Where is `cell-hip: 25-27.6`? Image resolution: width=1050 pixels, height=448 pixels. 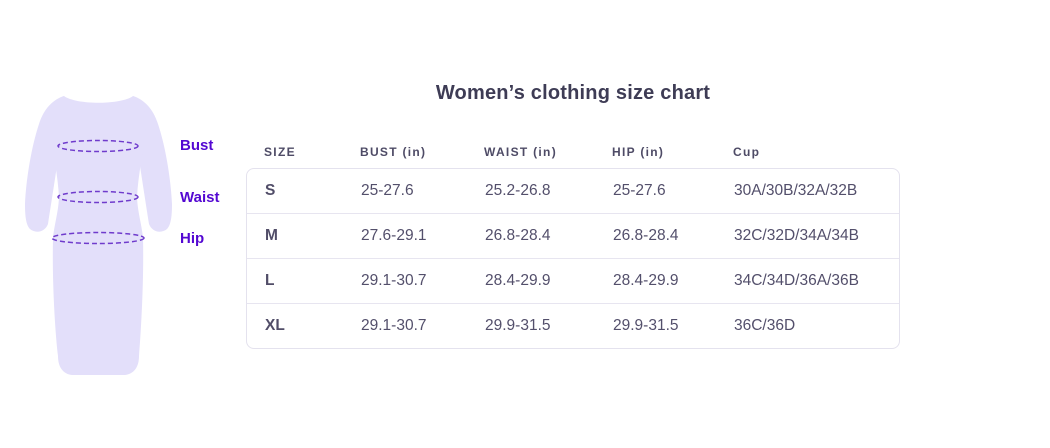
cell-hip: 25-27.6 is located at coordinates (639, 190).